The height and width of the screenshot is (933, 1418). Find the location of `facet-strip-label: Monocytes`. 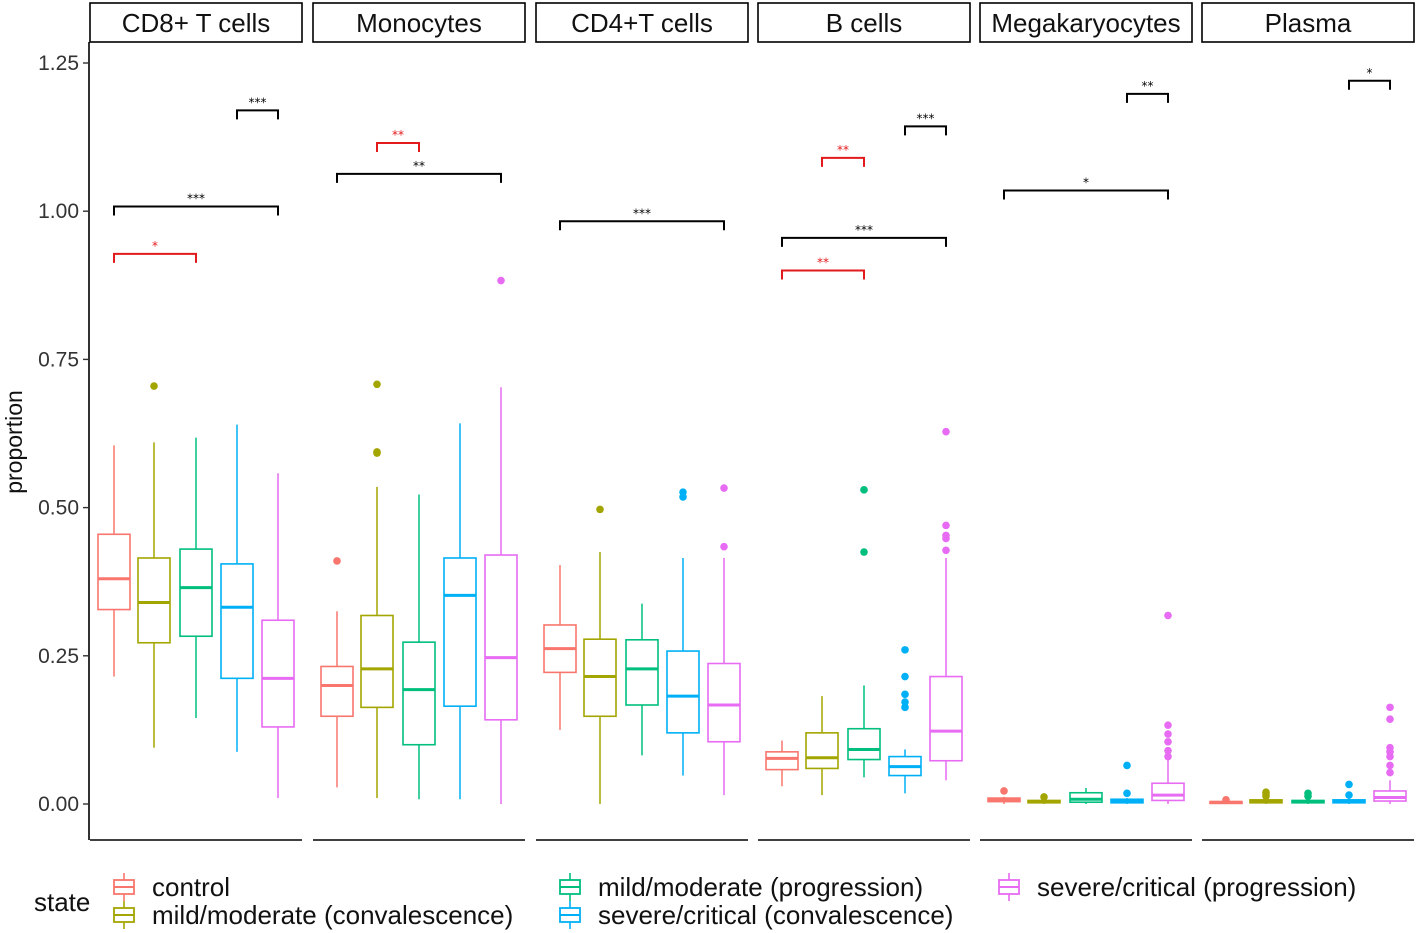

facet-strip-label: Monocytes is located at coordinates (419, 23).